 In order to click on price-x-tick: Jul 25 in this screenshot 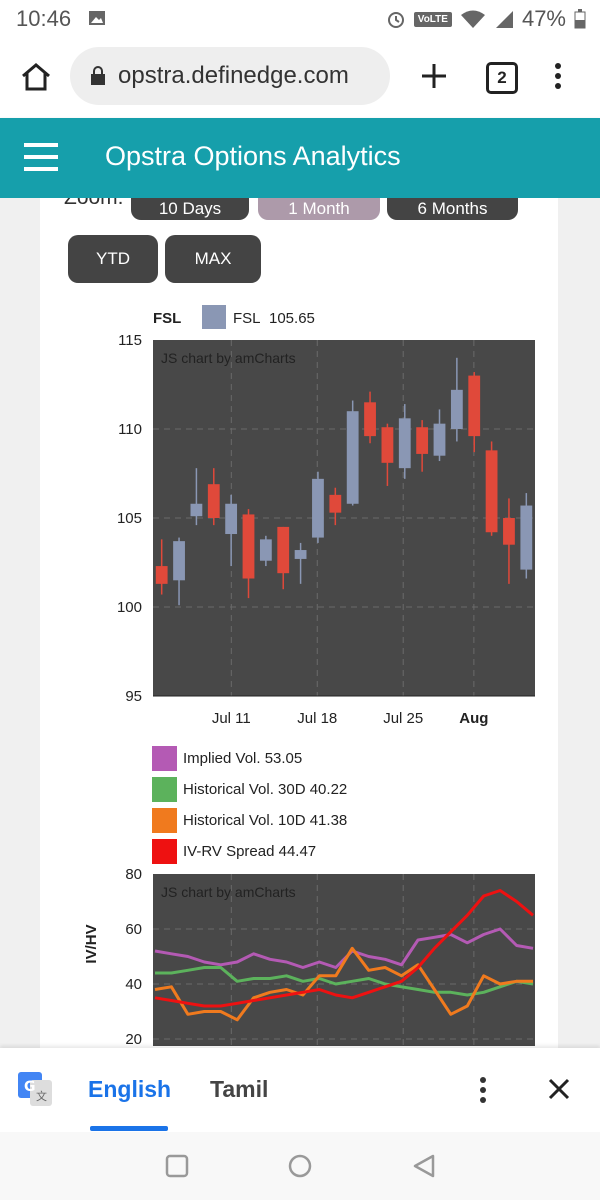, I will do `click(403, 718)`.